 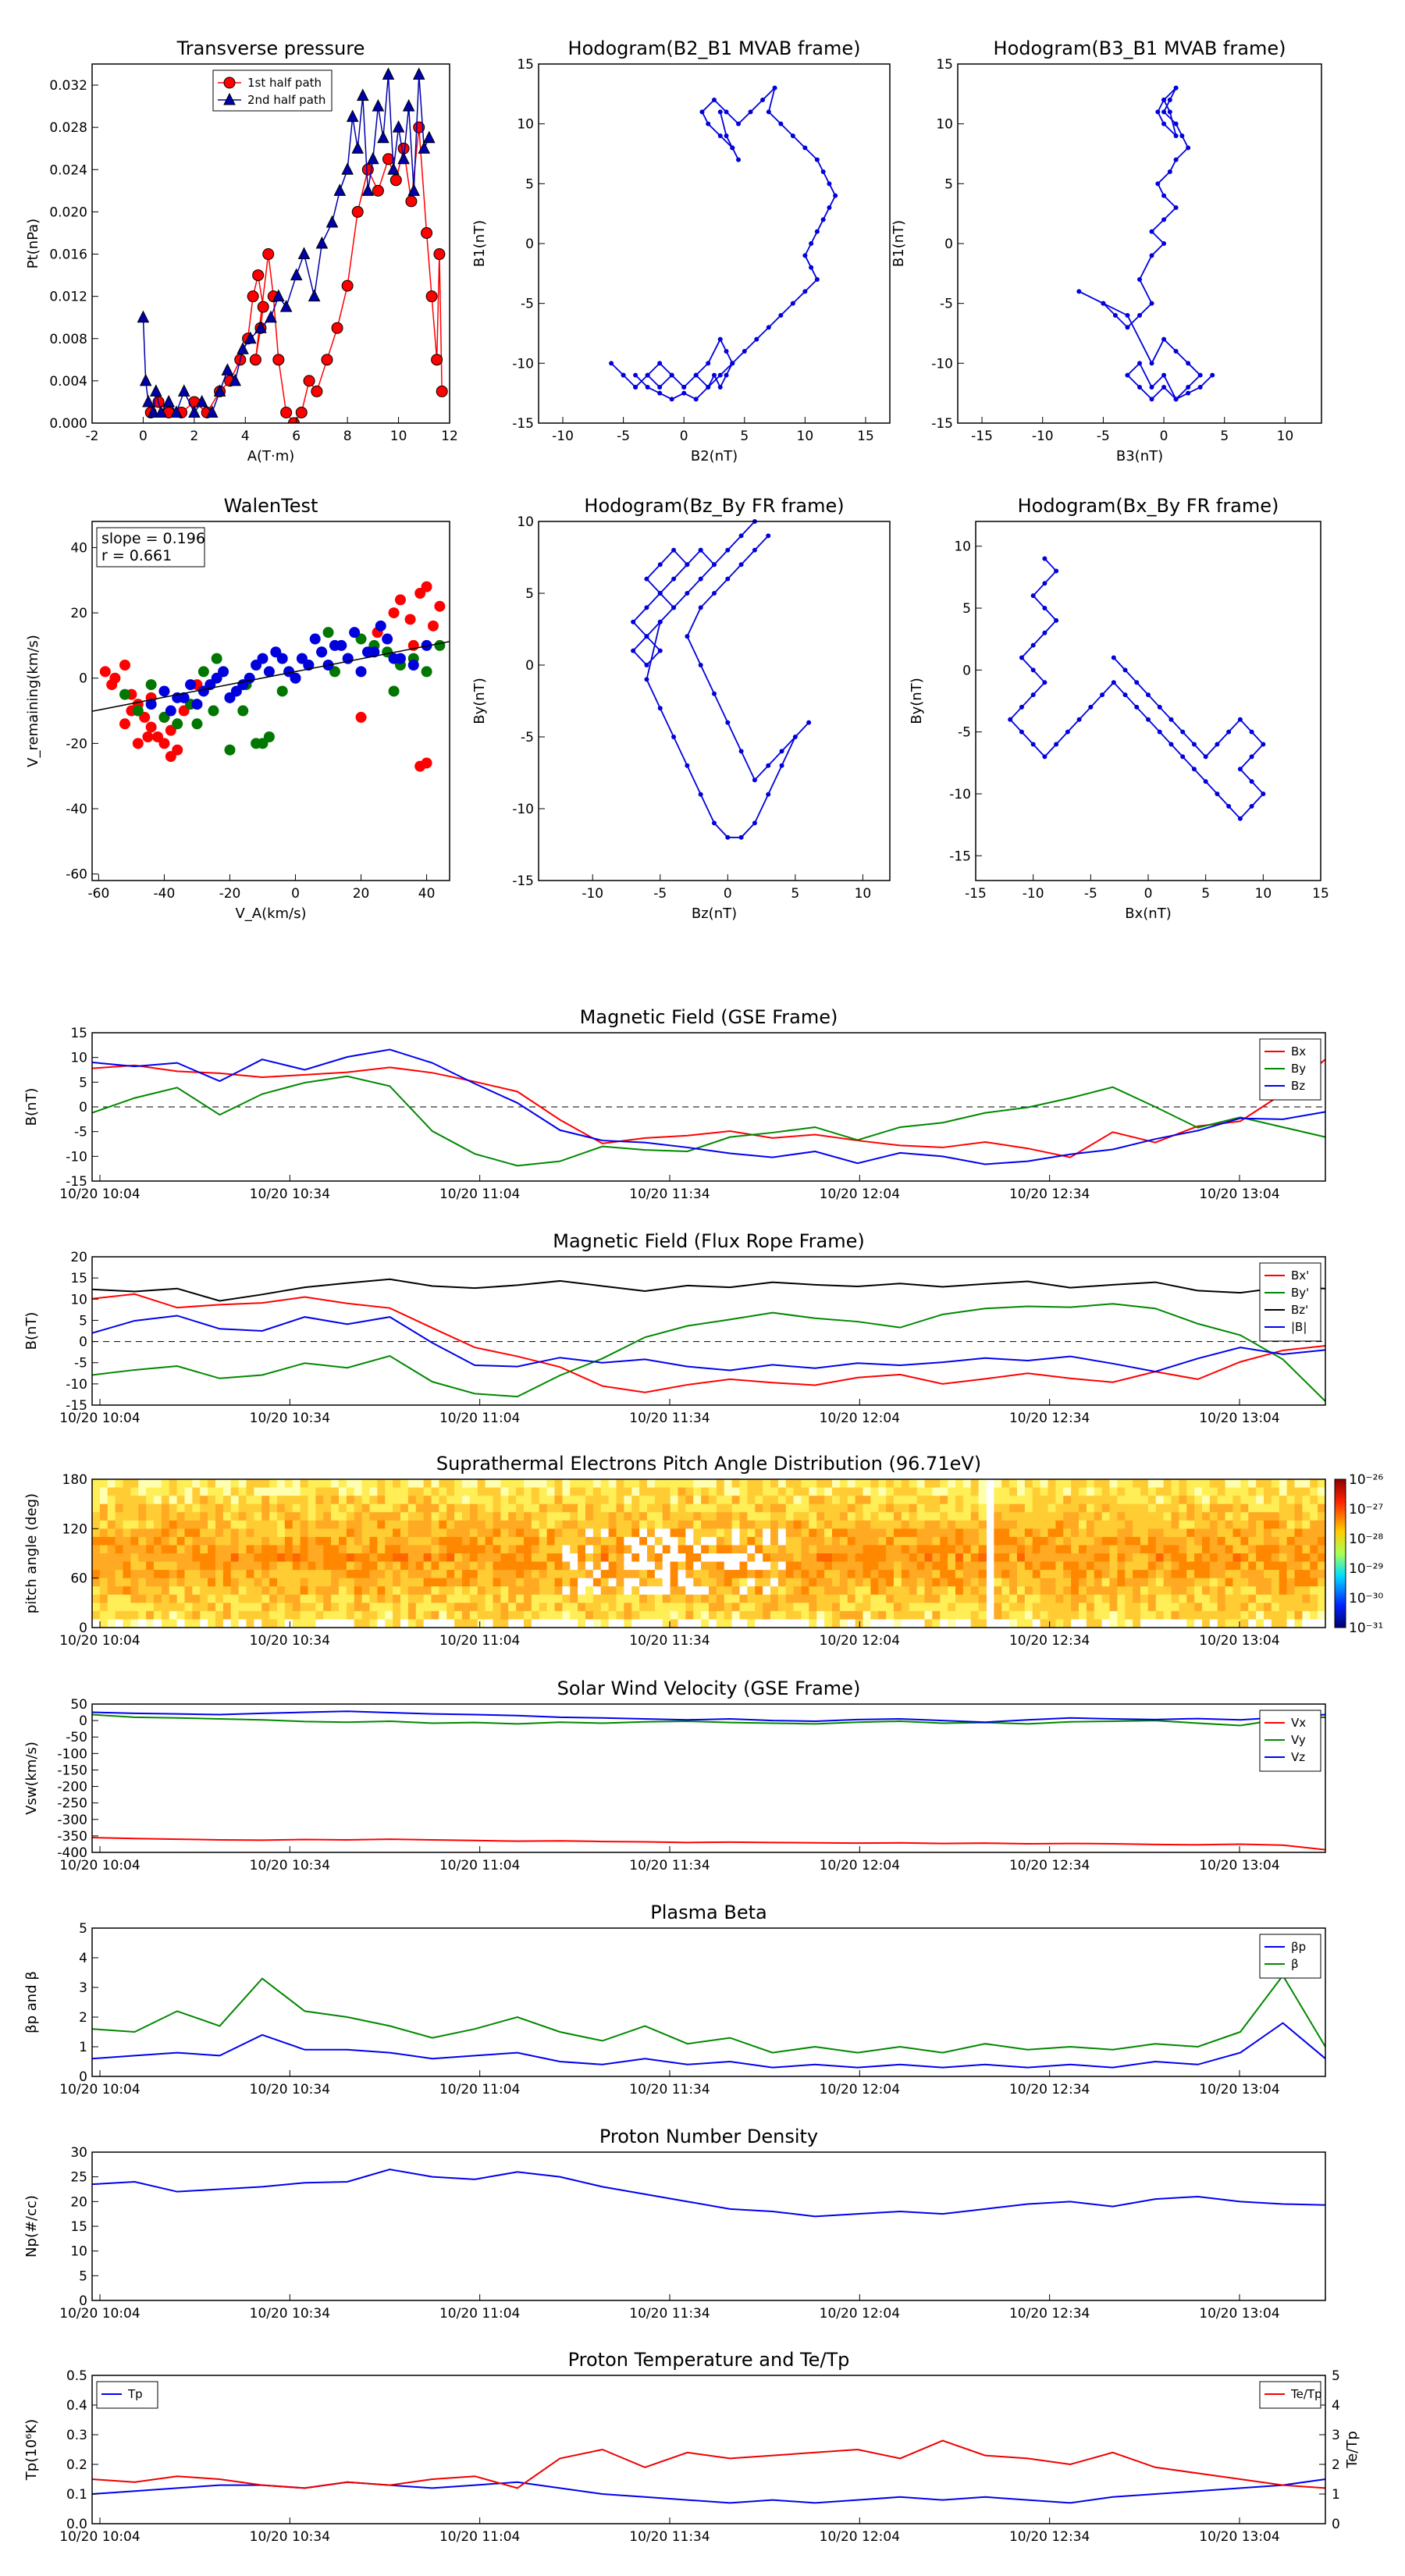 What do you see at coordinates (68, 212) in the screenshot?
I see `y-tick-label: 0.020` at bounding box center [68, 212].